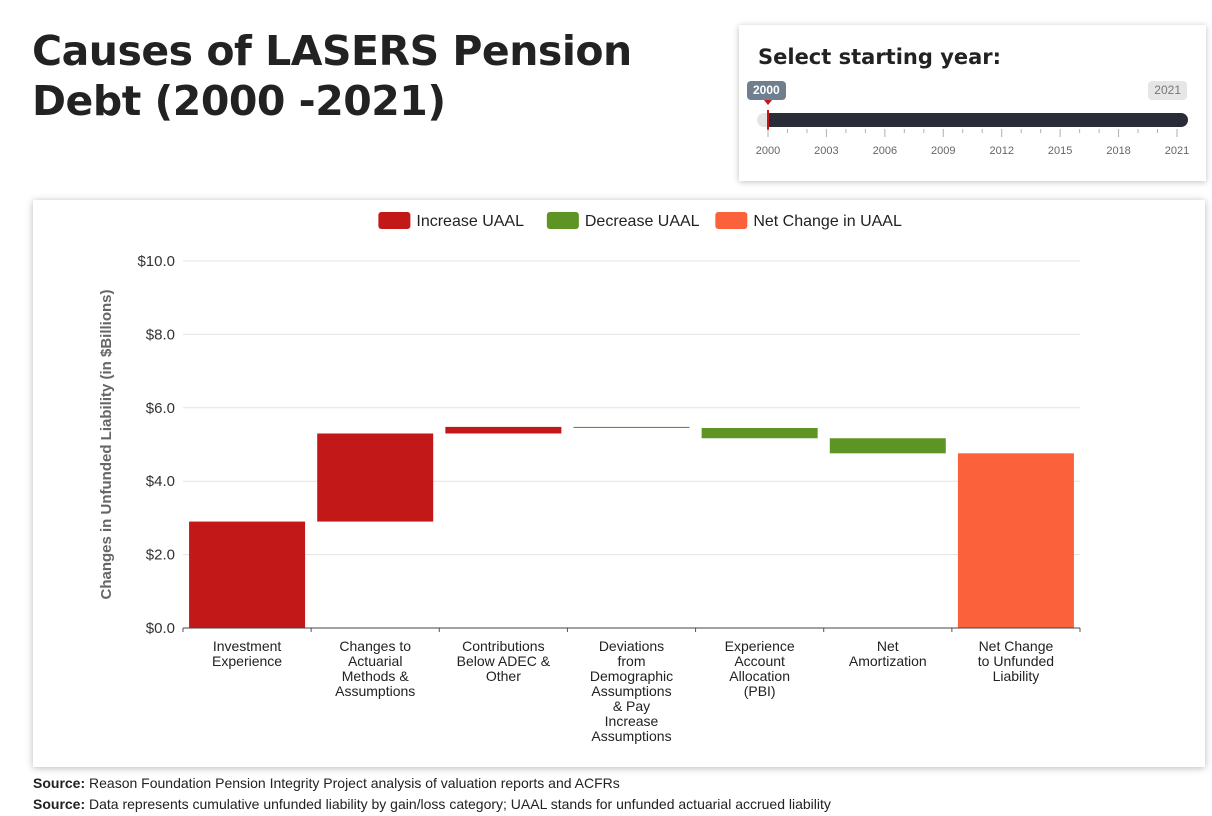  I want to click on x-tick-label: Allocation, so click(759, 676).